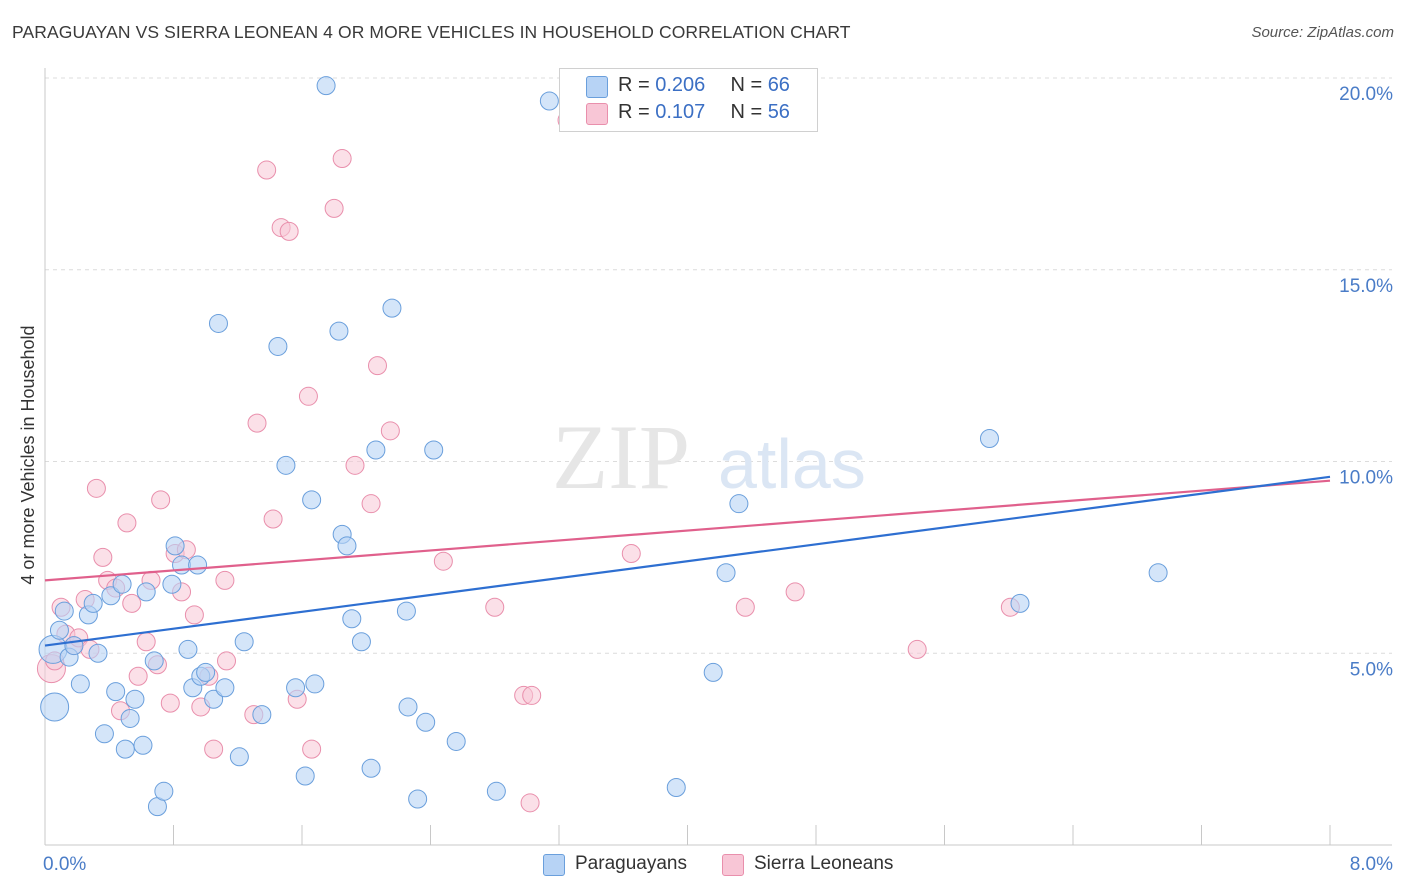  What do you see at coordinates (1371, 864) in the screenshot?
I see `x-tick-label: 8.0%` at bounding box center [1371, 864].